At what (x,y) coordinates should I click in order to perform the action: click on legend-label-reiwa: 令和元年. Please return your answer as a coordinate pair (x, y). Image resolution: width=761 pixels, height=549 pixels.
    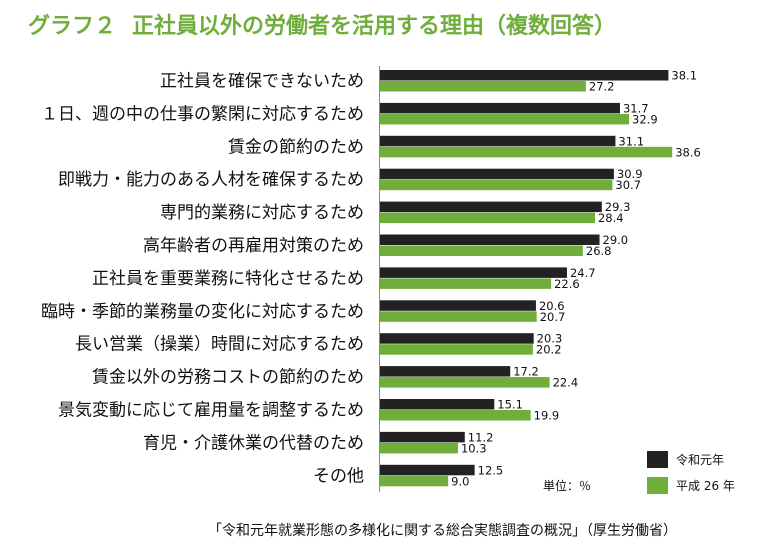
    Looking at the image, I should click on (700, 459).